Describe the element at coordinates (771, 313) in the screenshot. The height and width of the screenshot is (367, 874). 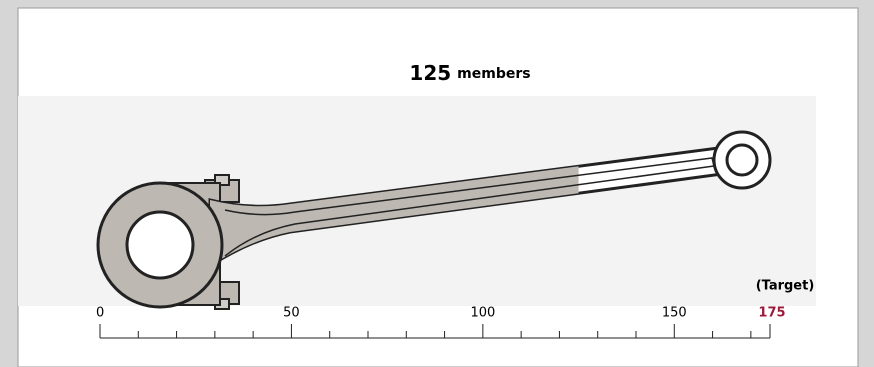
I see `x-tick-label: 175` at that location.